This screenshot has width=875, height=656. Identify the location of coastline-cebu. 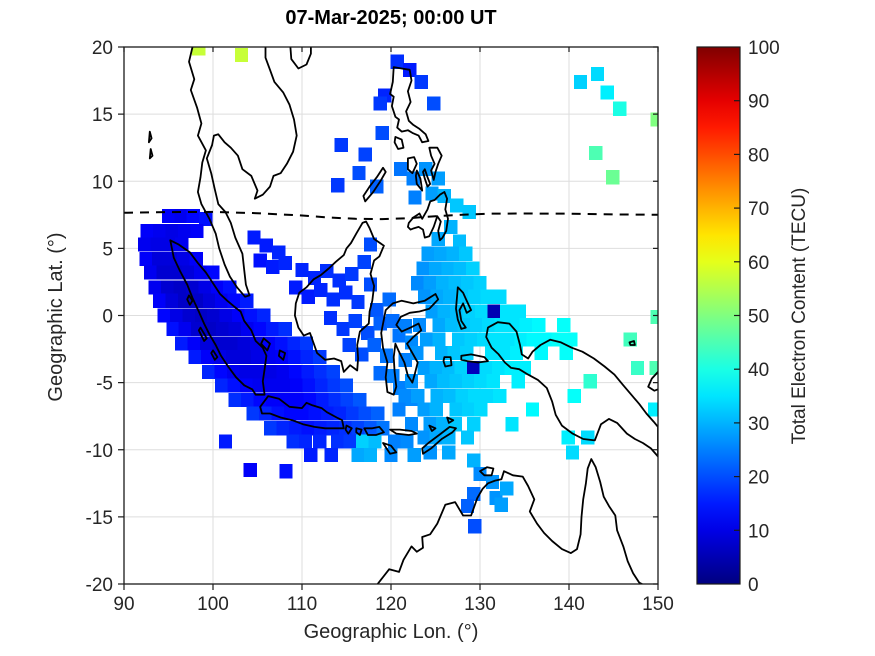
(427, 178).